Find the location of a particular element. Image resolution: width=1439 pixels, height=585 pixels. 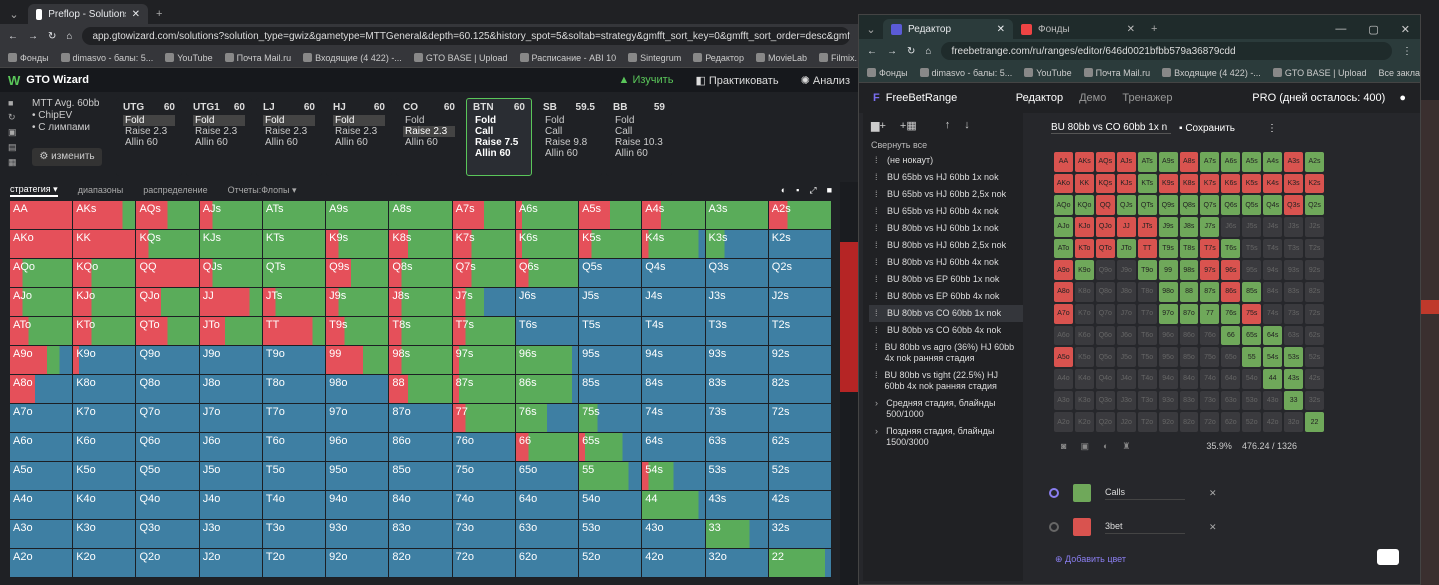

hand-cell: J5s is located at coordinates (611, 302).